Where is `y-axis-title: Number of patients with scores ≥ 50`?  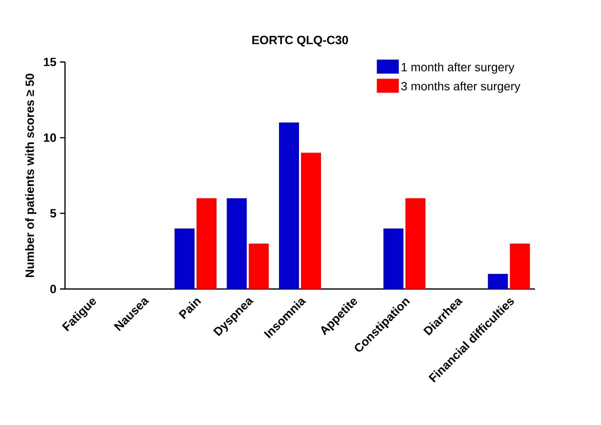 y-axis-title: Number of patients with scores ≥ 50 is located at coordinates (30, 175).